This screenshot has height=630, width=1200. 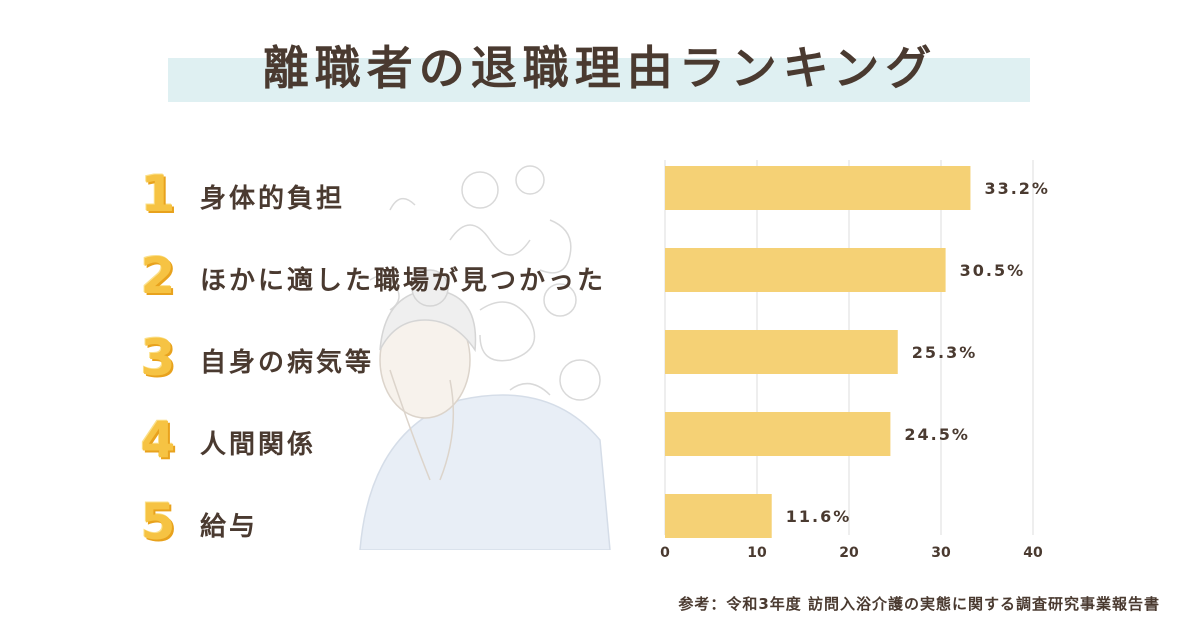 What do you see at coordinates (158, 440) in the screenshot?
I see `rank-number: 4` at bounding box center [158, 440].